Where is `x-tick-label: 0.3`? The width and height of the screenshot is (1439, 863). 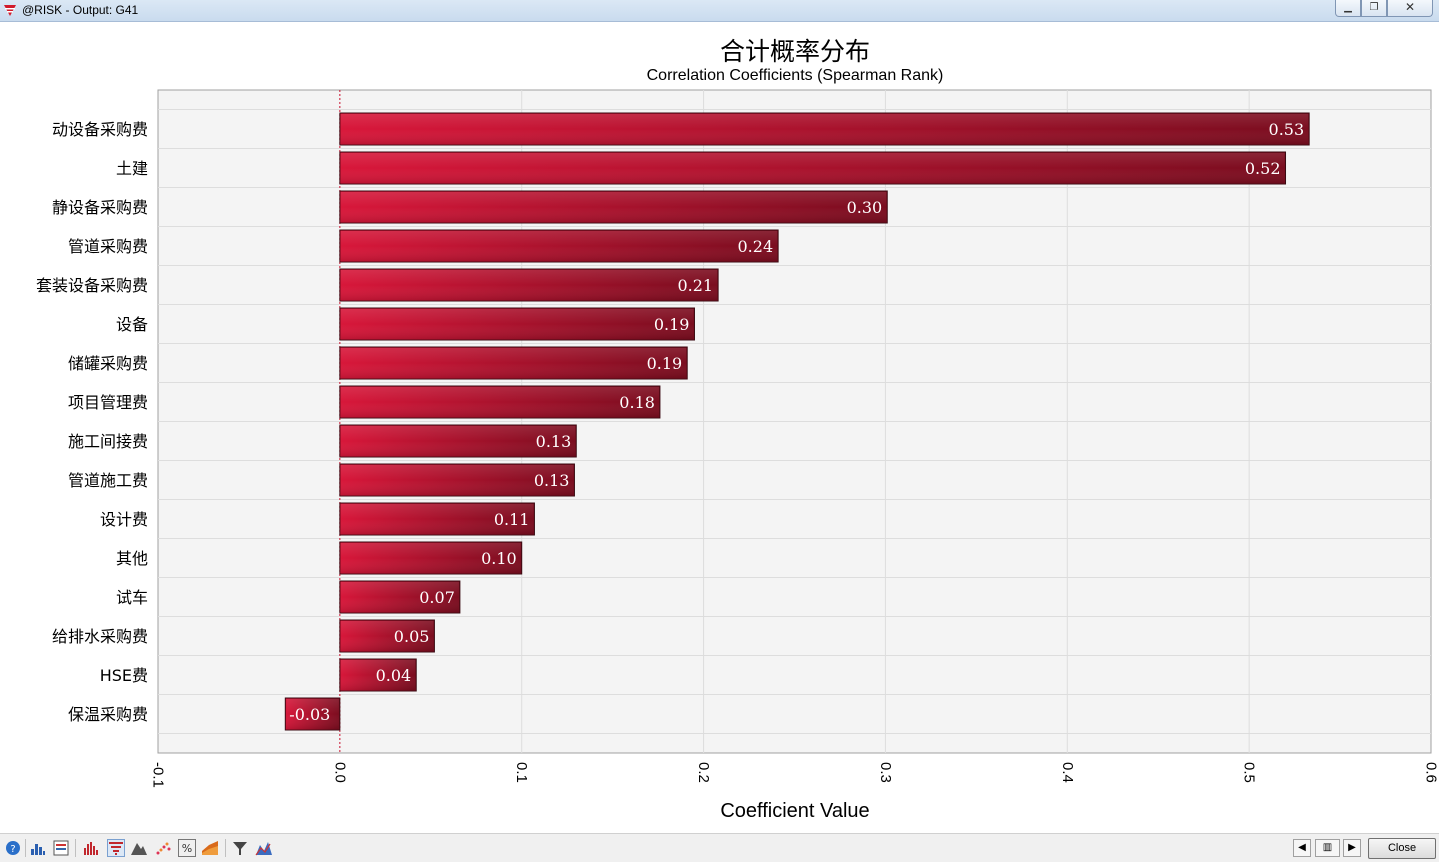
x-tick-label: 0.3 is located at coordinates (885, 772).